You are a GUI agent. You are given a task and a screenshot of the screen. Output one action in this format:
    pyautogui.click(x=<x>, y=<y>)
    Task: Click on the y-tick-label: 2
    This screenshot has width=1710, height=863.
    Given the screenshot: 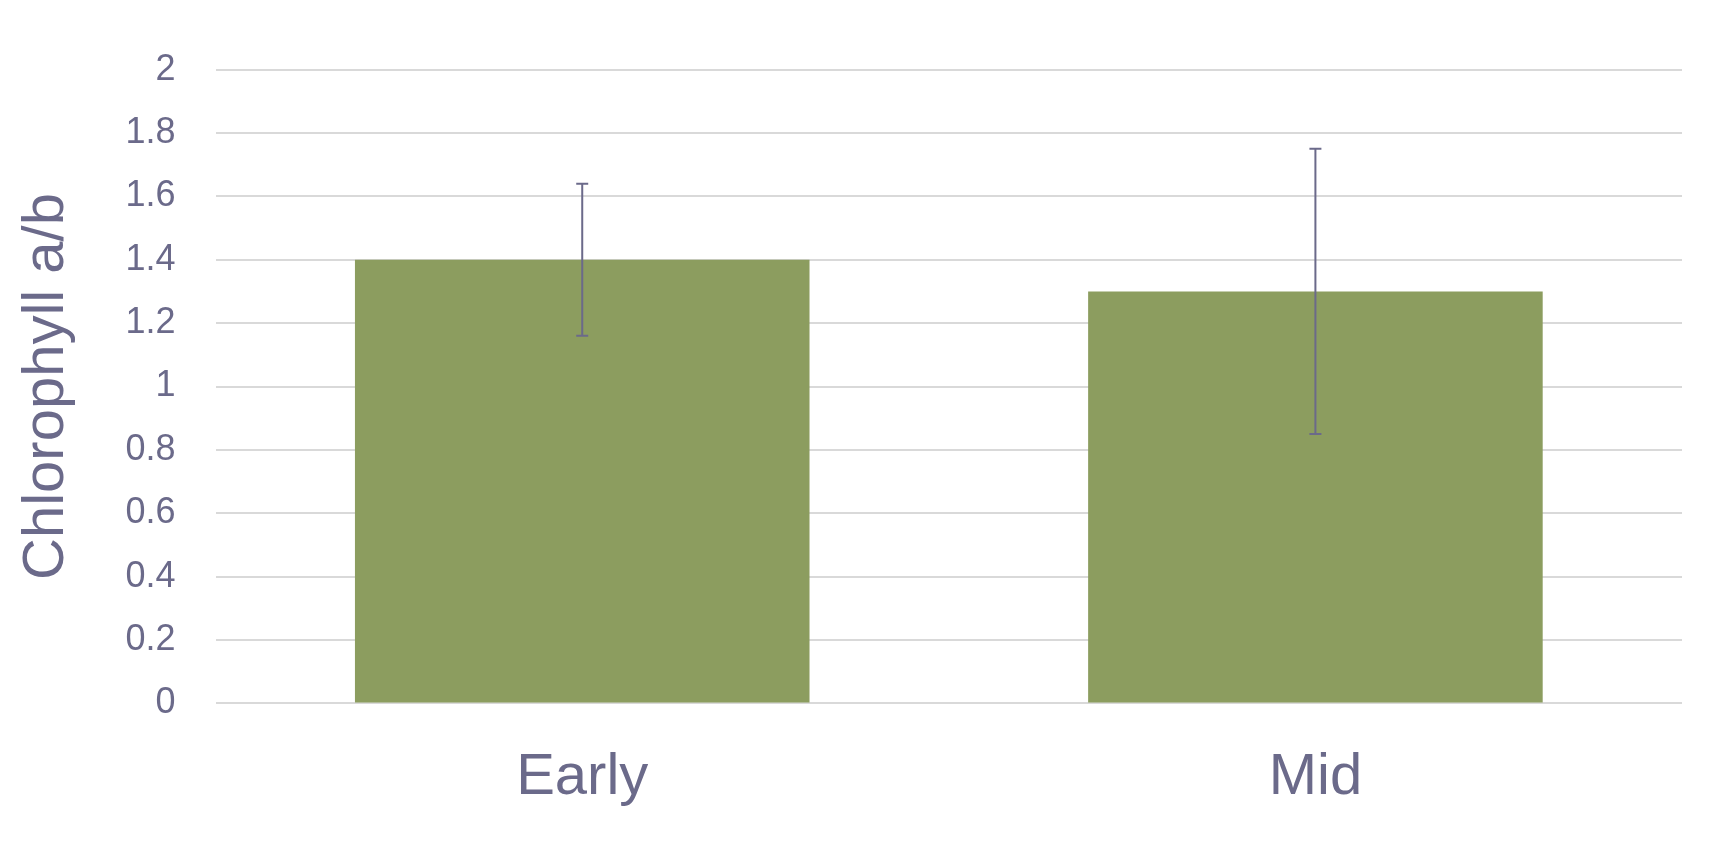 What is the action you would take?
    pyautogui.click(x=165, y=67)
    